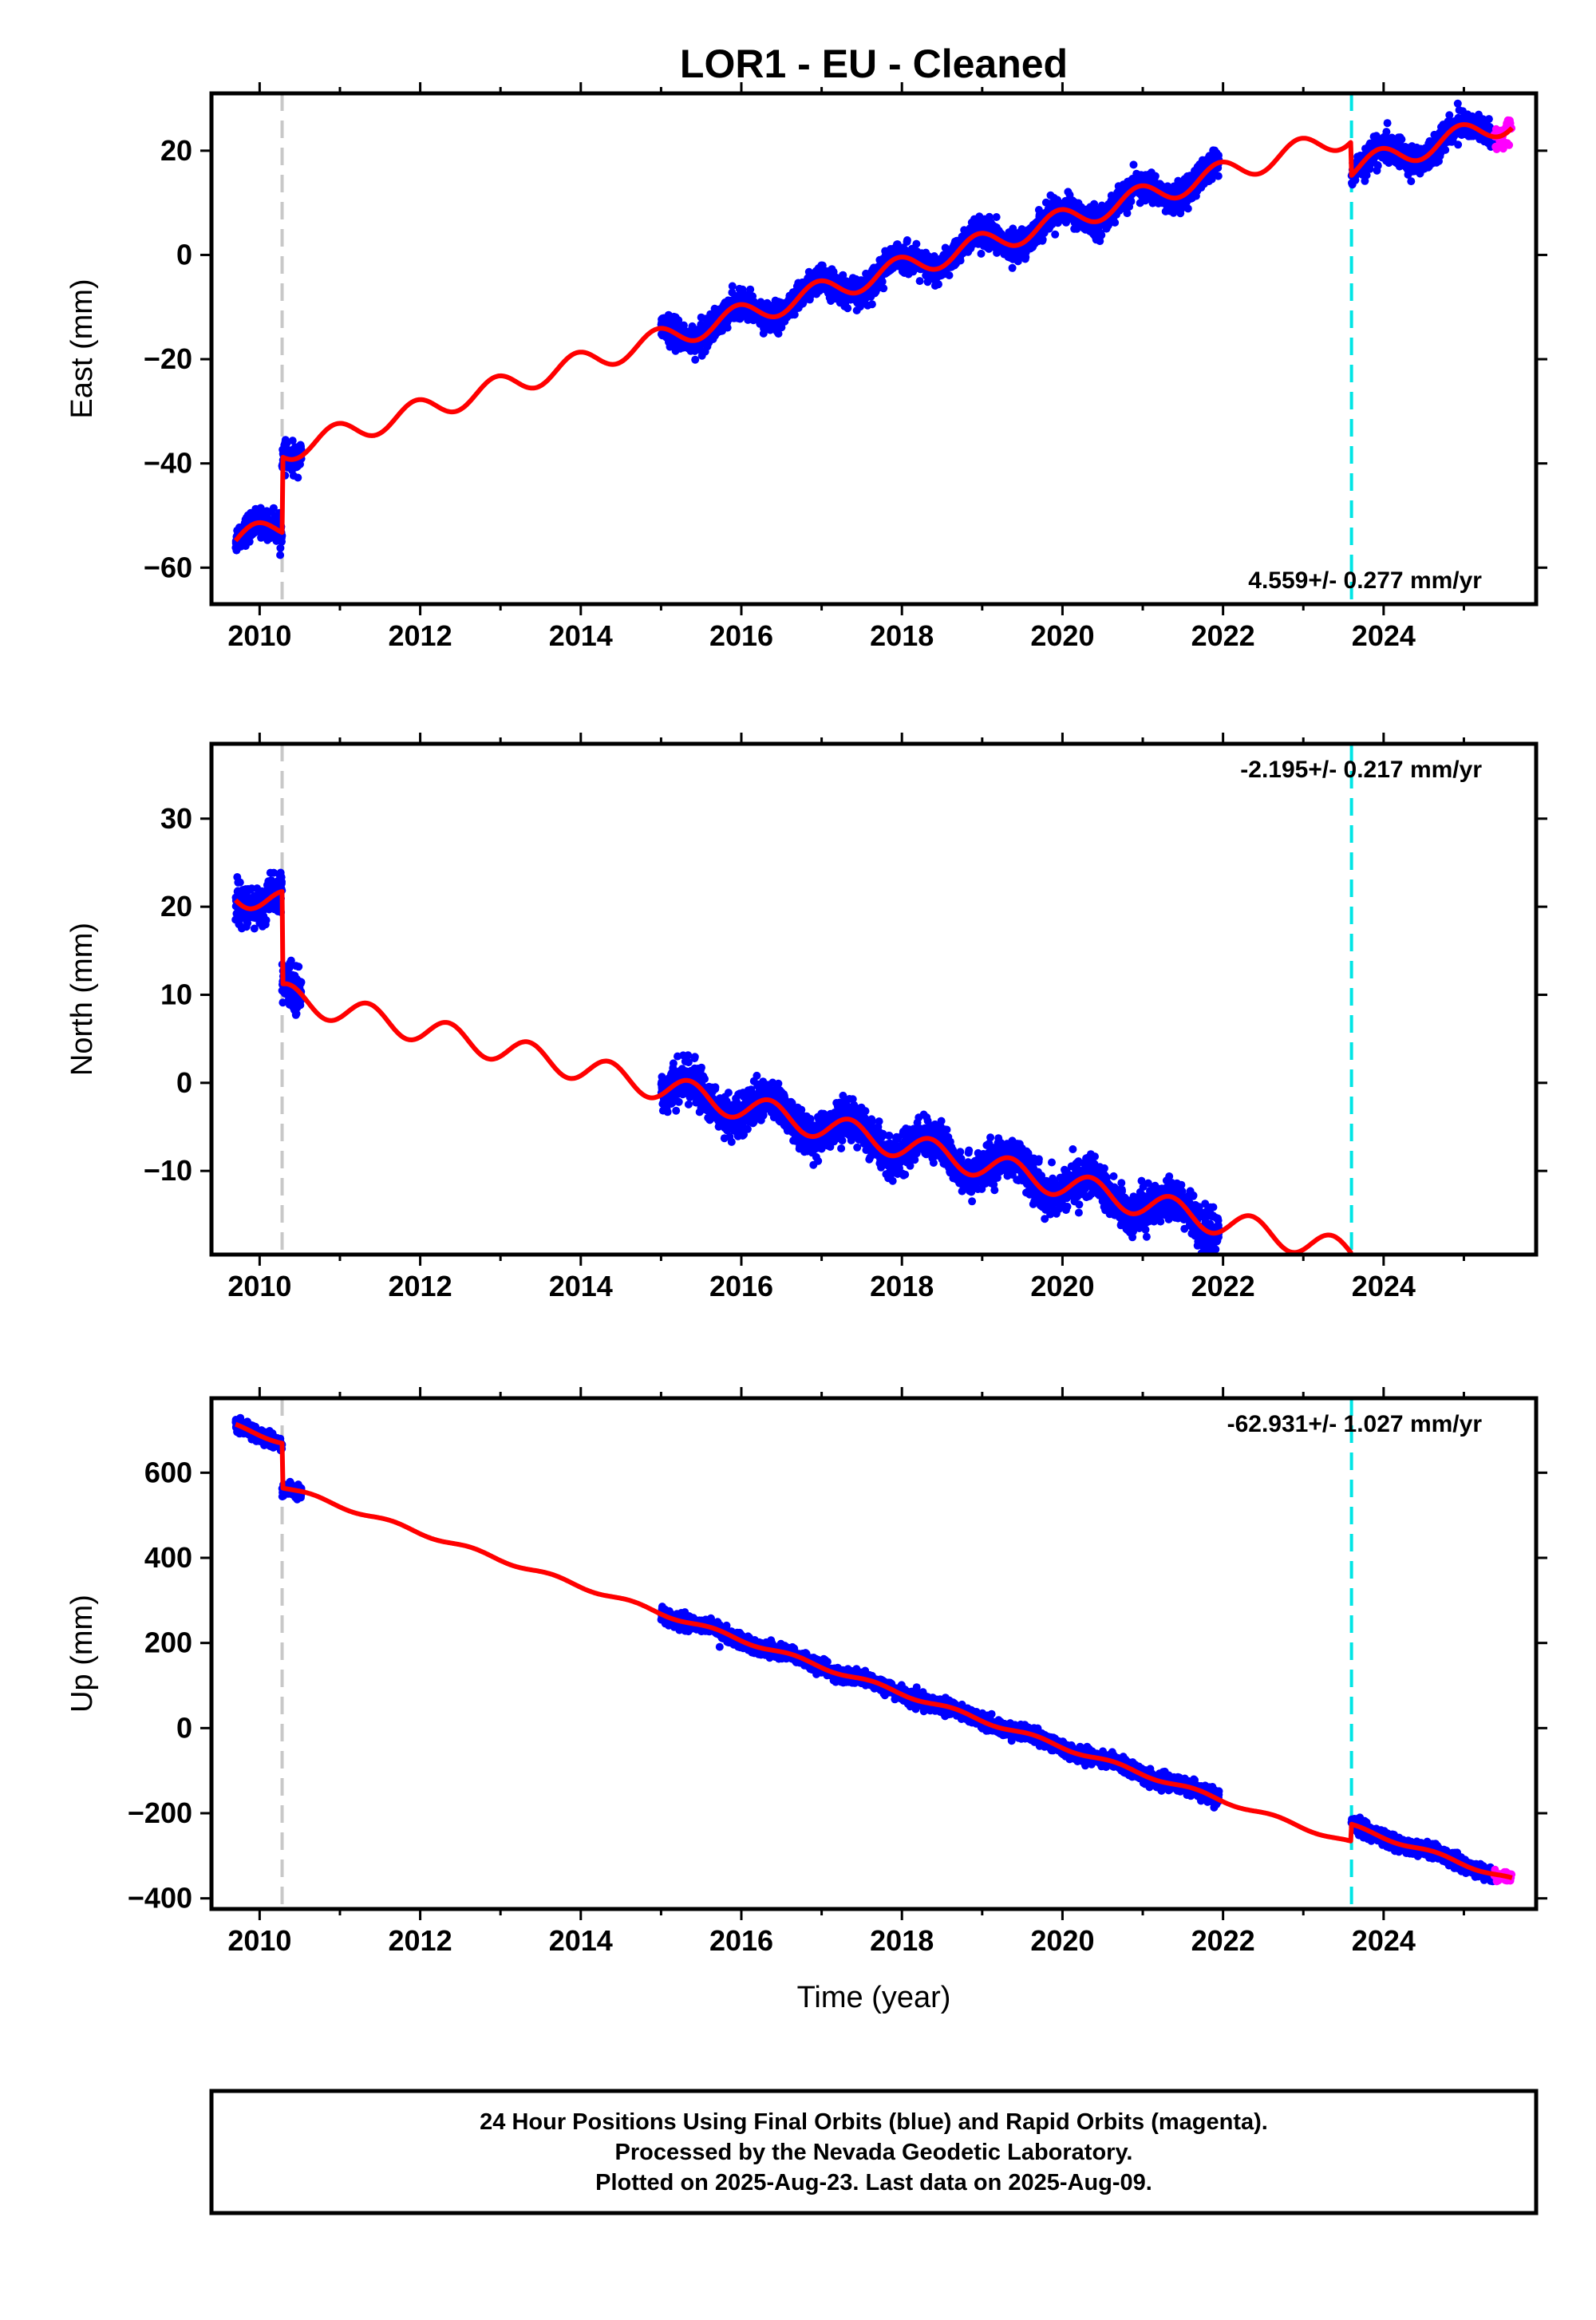  What do you see at coordinates (259, 635) in the screenshot?
I see `x-tick-label: 2010` at bounding box center [259, 635].